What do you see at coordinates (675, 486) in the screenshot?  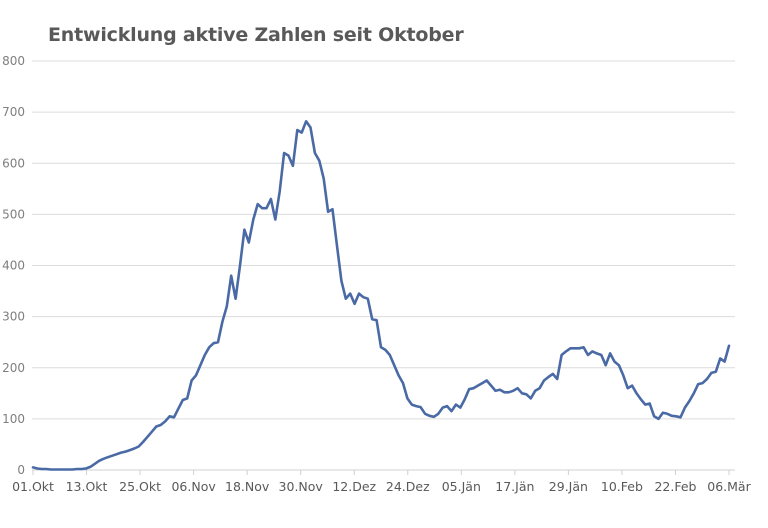 I see `x-tick-label: 22.Feb` at bounding box center [675, 486].